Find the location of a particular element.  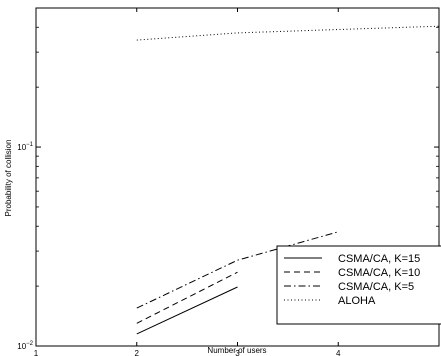

x-tick-label: 1 is located at coordinates (36, 352).